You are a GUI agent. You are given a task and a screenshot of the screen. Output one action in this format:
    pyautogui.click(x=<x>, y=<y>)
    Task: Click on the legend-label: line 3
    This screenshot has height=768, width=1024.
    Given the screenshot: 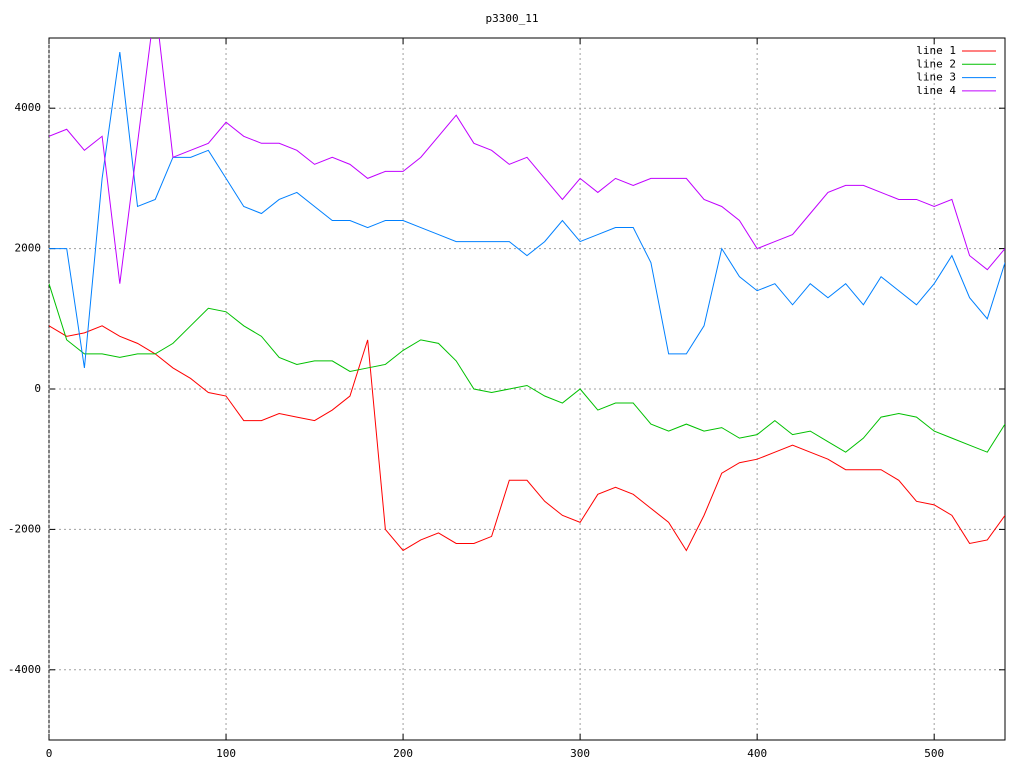 What is the action you would take?
    pyautogui.click(x=936, y=77)
    